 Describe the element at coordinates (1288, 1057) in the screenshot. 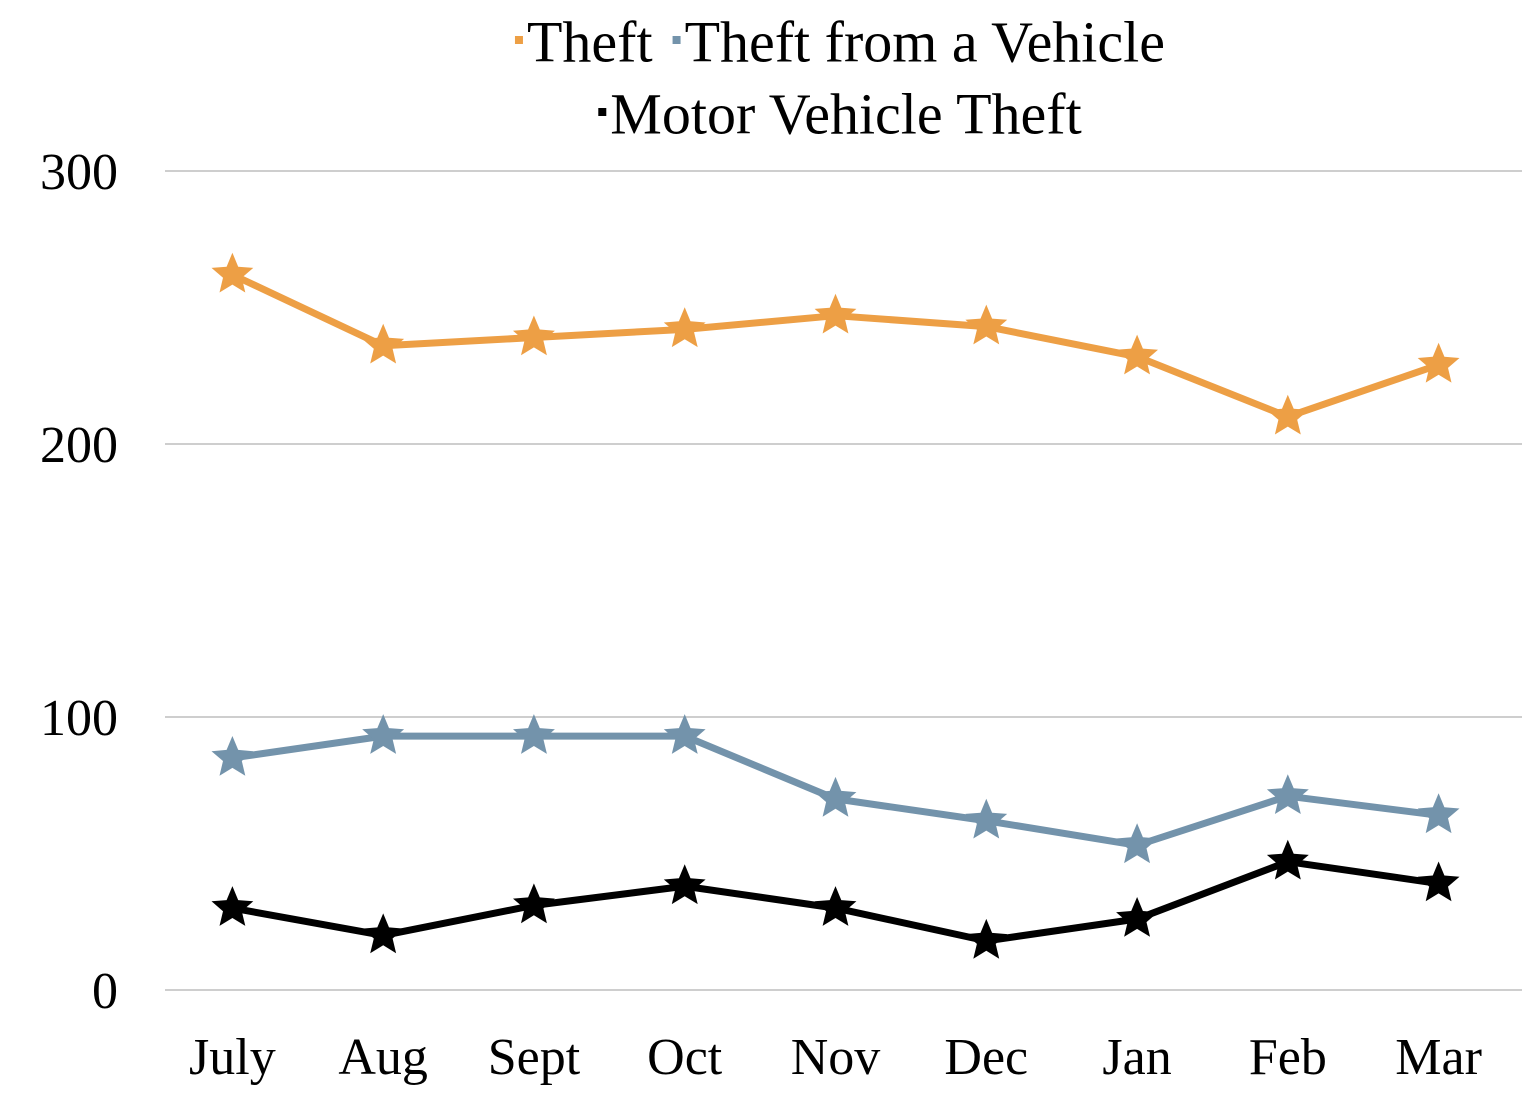

I see `x-tick-label: Feb` at that location.